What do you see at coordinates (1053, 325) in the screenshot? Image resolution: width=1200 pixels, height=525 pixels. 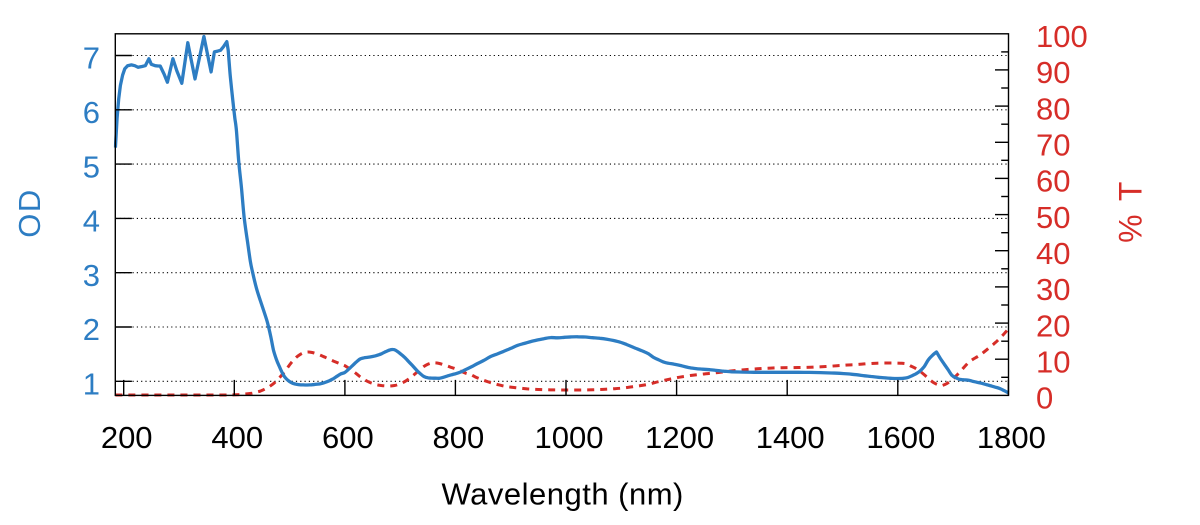 I see `svg-text: 20` at bounding box center [1053, 325].